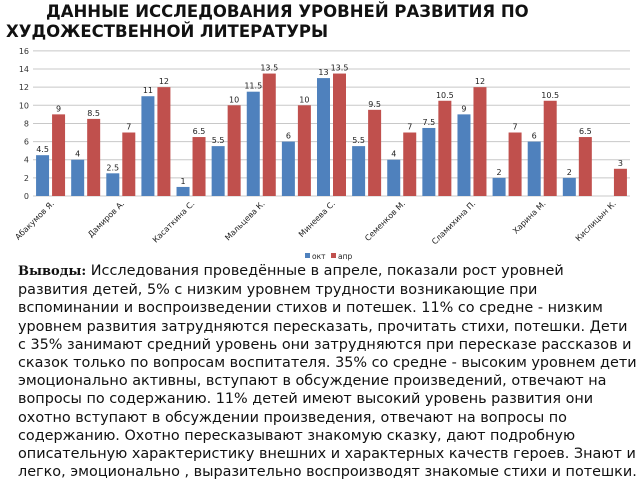 This screenshot has width=640, height=481. Describe the element at coordinates (253, 86) in the screenshot. I see `data-label: 11.5` at that location.